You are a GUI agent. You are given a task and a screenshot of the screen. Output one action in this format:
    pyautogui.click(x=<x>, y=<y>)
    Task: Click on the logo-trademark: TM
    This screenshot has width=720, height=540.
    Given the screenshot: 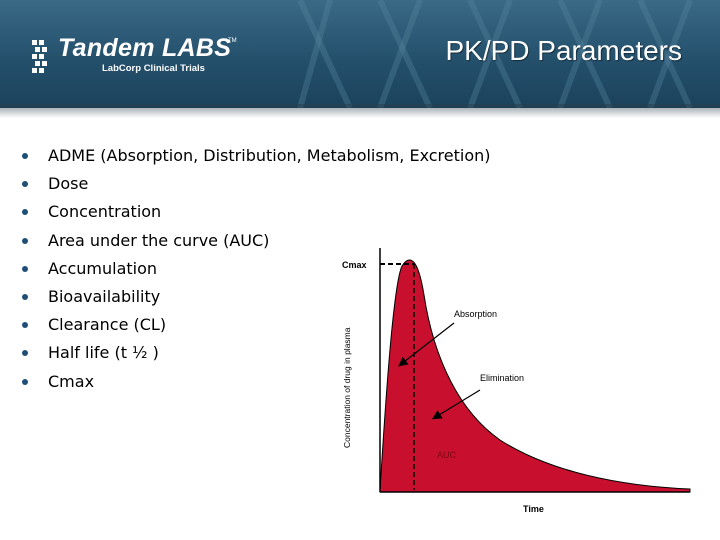 What is the action you would take?
    pyautogui.click(x=232, y=41)
    